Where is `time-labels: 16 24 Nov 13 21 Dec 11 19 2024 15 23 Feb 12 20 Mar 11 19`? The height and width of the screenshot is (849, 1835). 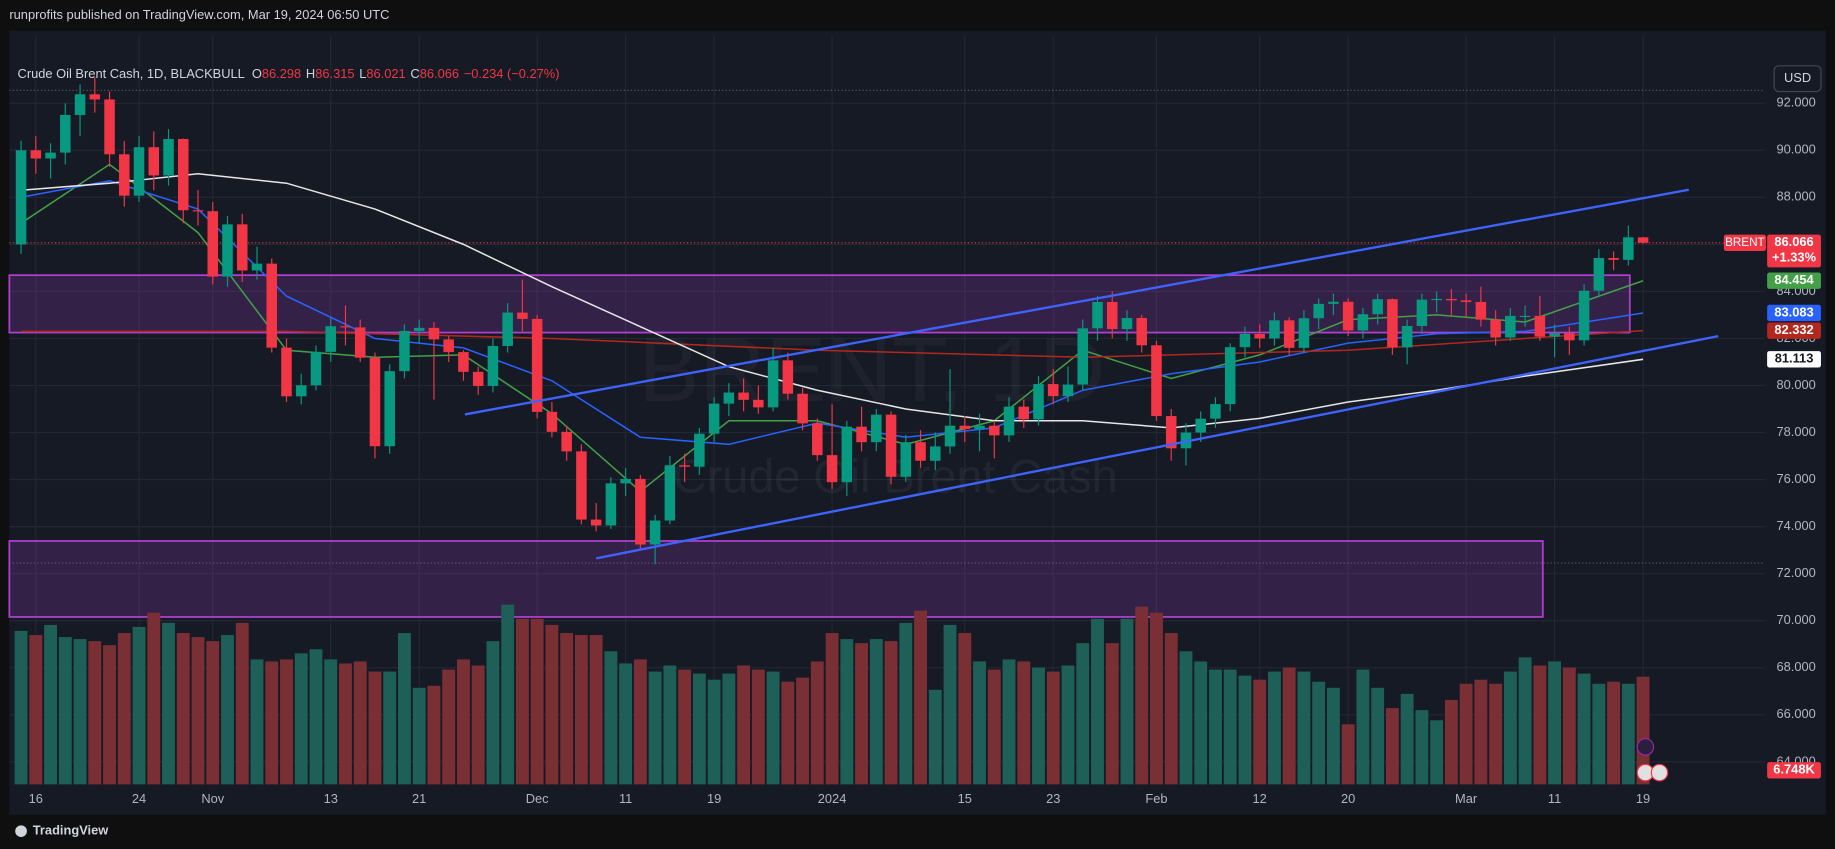 time-labels: 16 24 Nov 13 21 Dec 11 19 2024 15 23 Feb 12 20 Mar 11 19 is located at coordinates (840, 798).